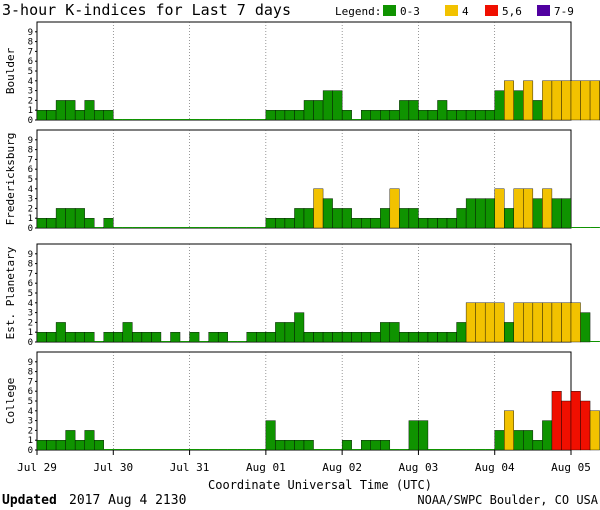  What do you see at coordinates (113, 467) in the screenshot?
I see `x-tick-label: Jul 30` at bounding box center [113, 467].